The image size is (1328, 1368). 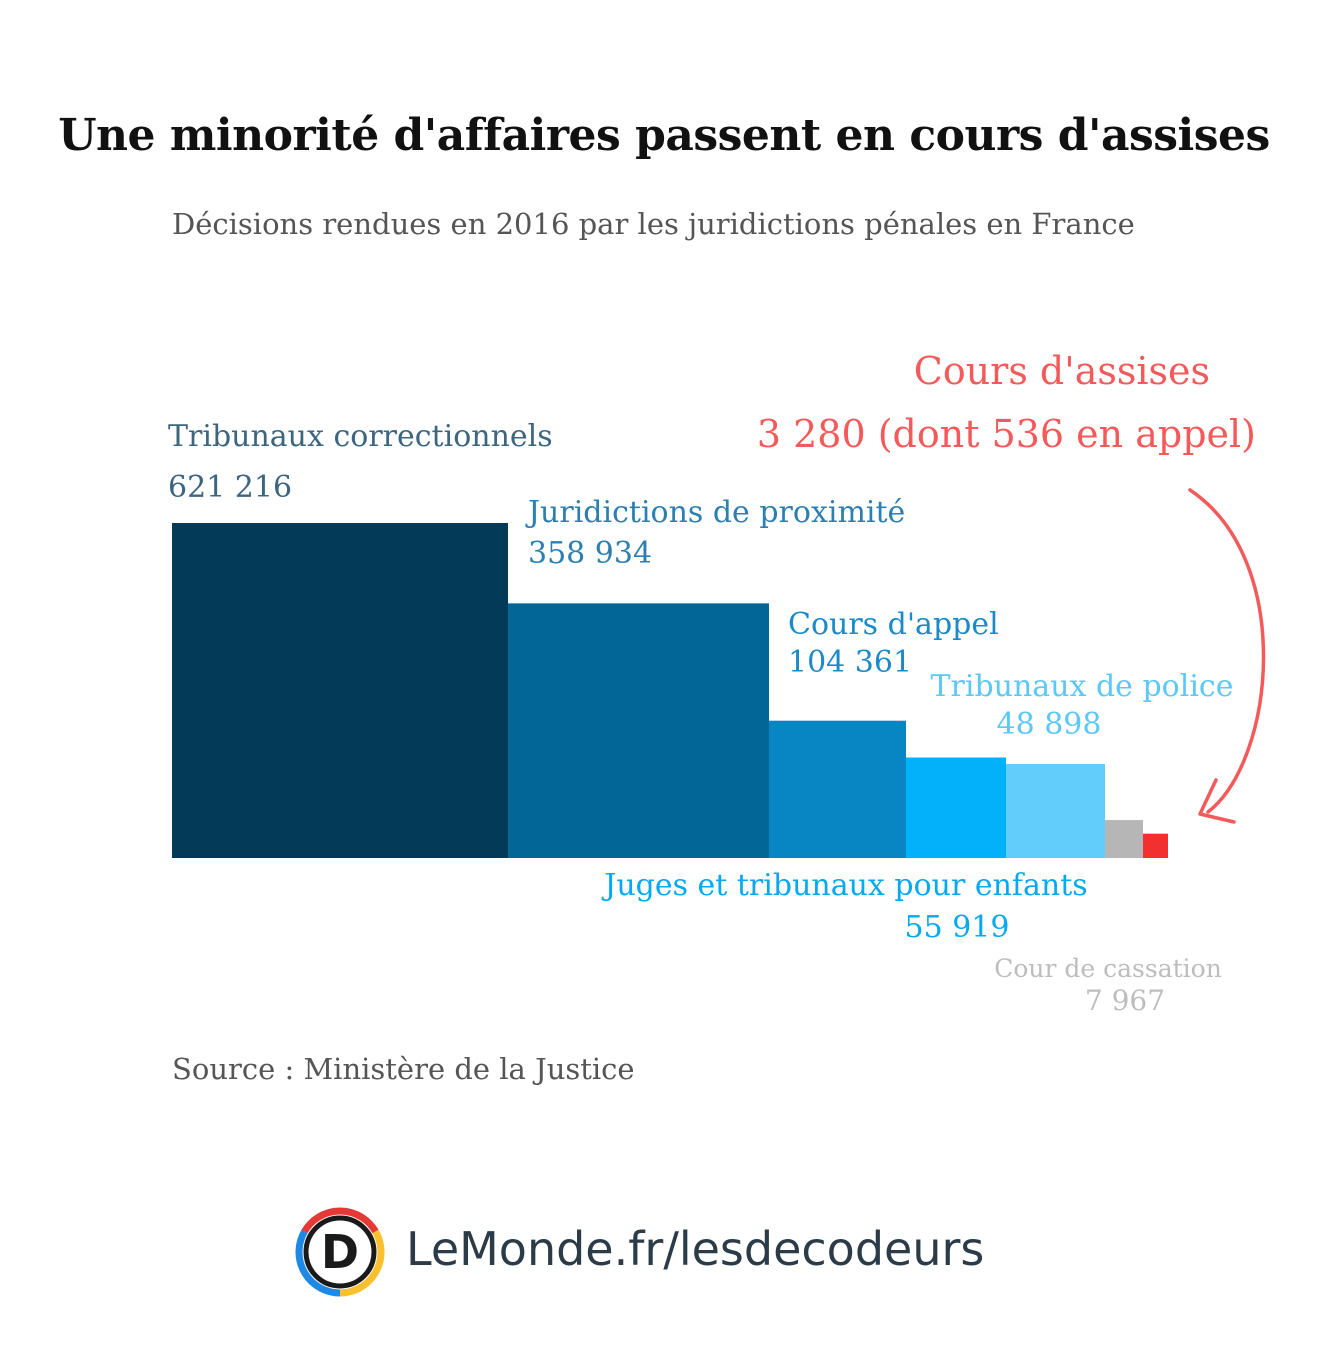 I want to click on annotation-title-cours-d-assises: Cours d'assises, so click(x=1062, y=371).